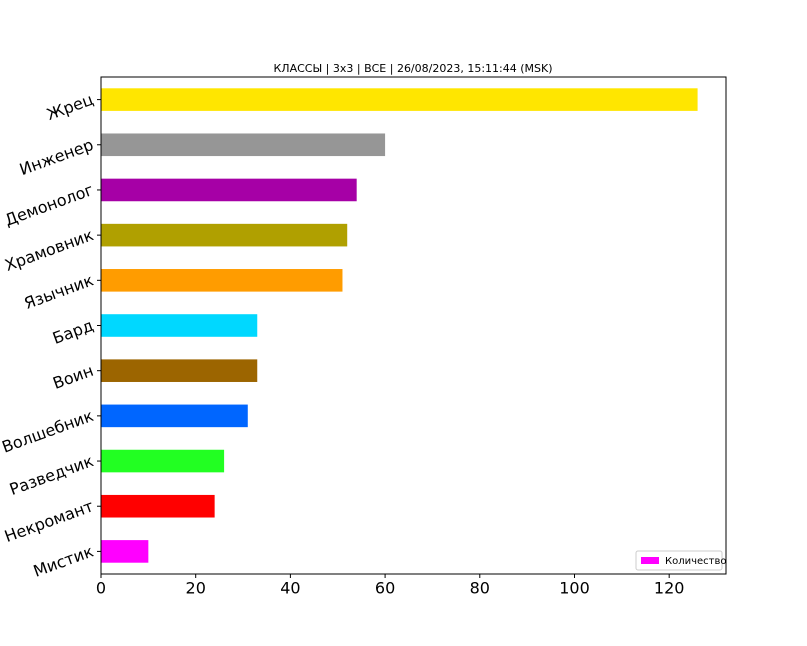  I want to click on x-tick-label: 0, so click(101, 588).